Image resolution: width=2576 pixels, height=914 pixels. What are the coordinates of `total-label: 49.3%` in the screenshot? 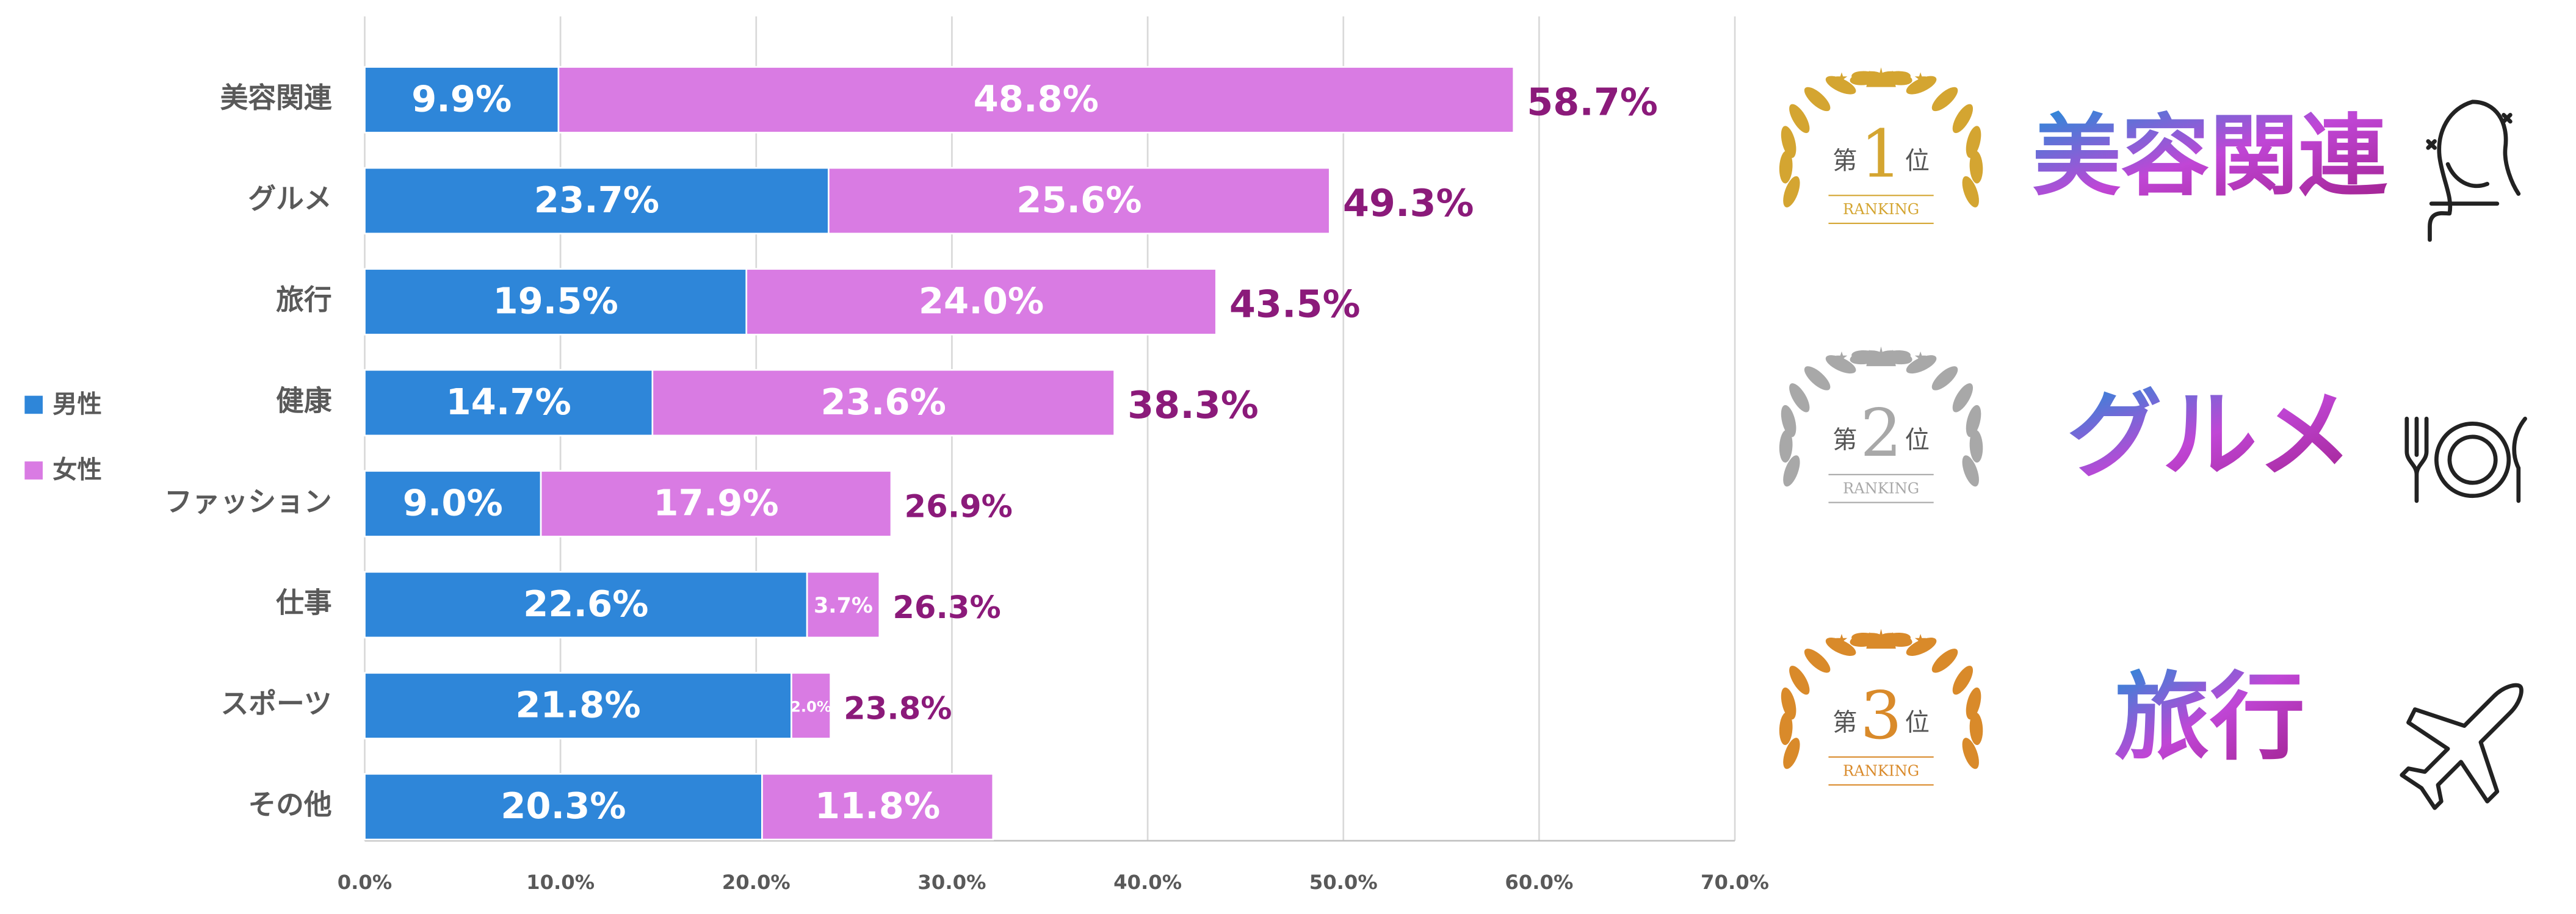 It's located at (1408, 203).